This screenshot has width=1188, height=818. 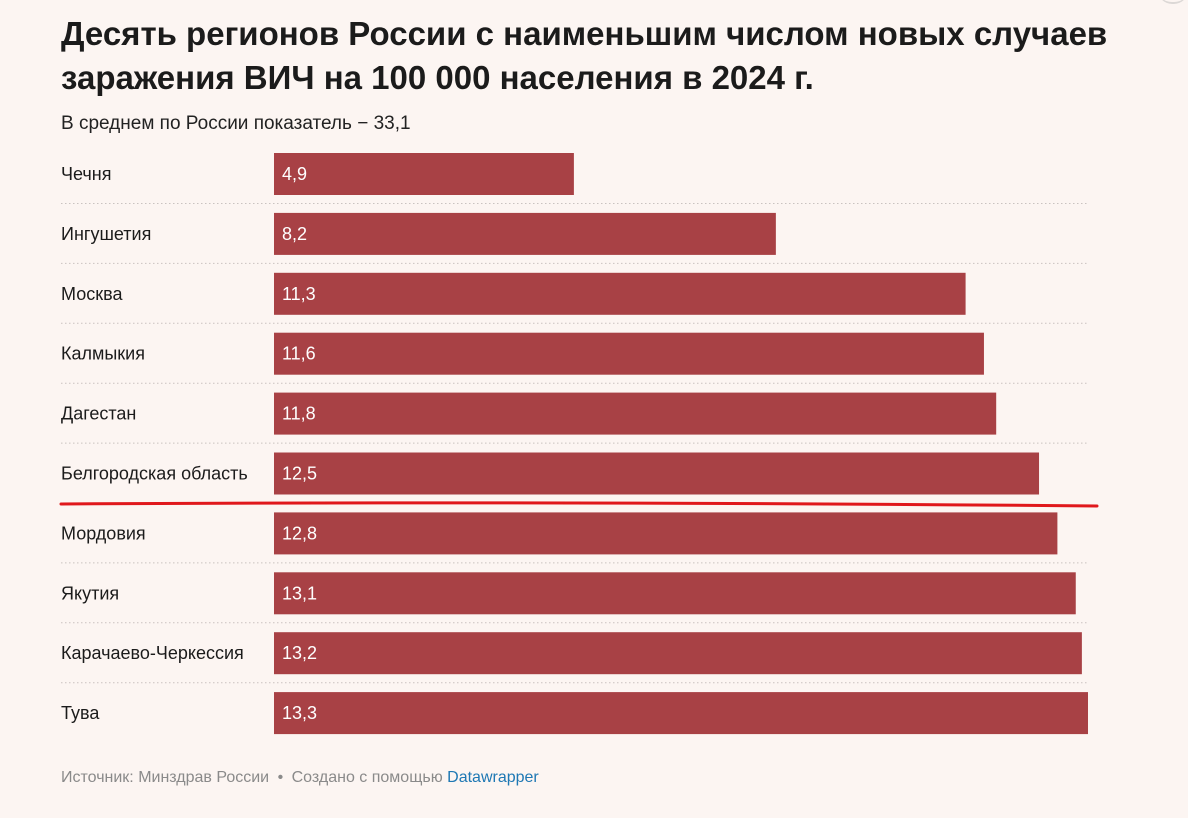 I want to click on value-label: 11,3, so click(x=299, y=294).